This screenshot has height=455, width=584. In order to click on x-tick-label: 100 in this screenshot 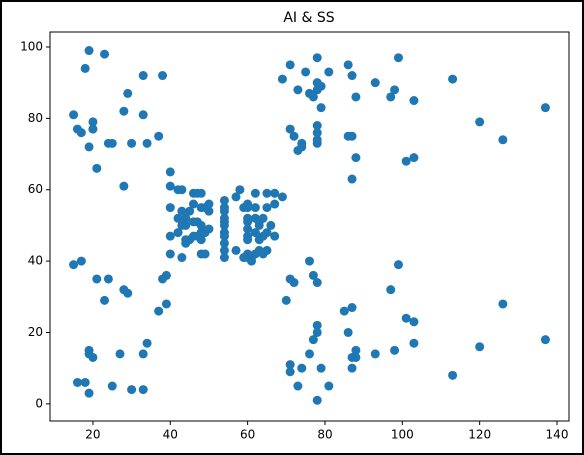, I will do `click(402, 435)`.